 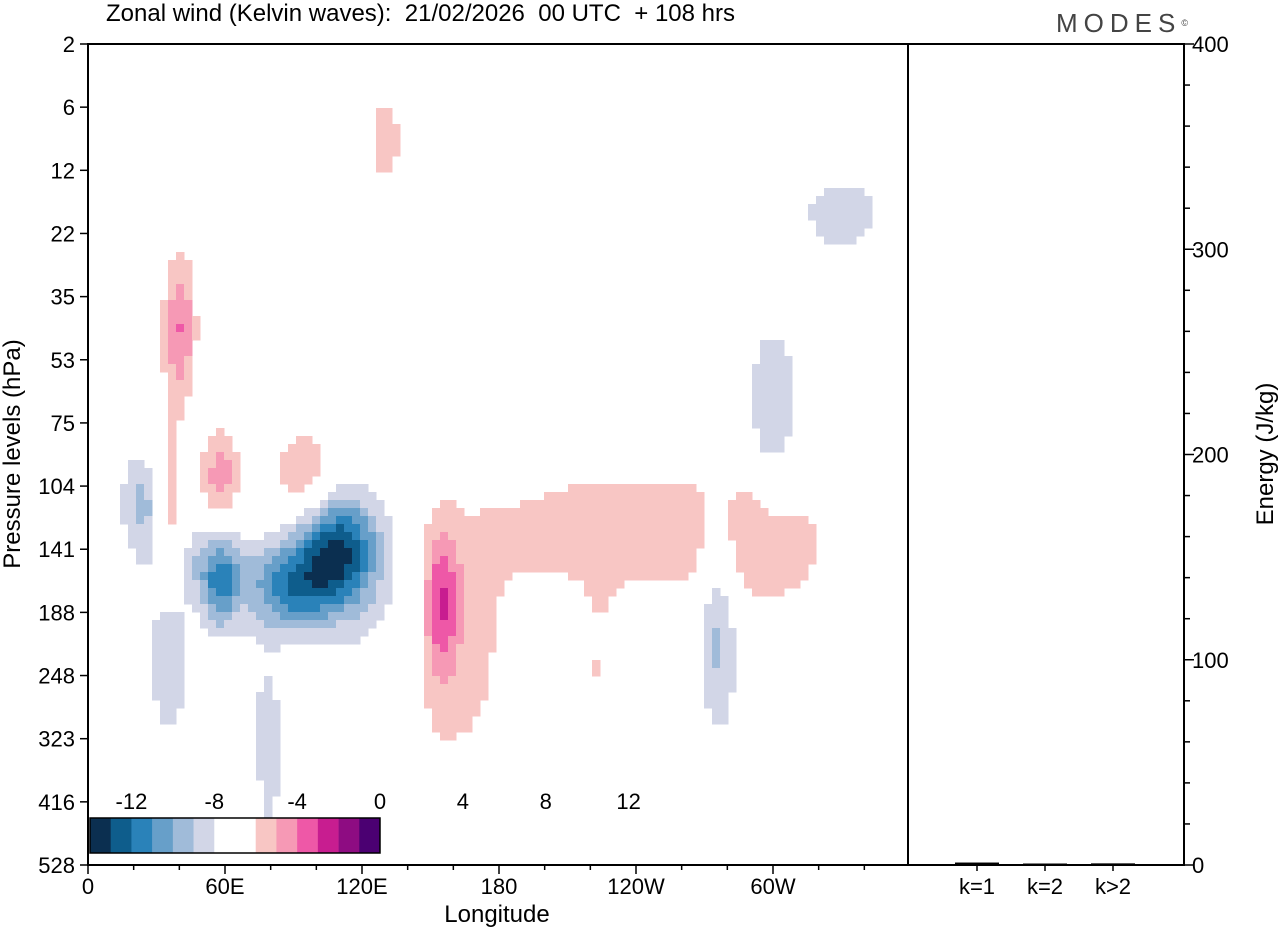 I want to click on y-tick-label: 528, so click(x=56, y=865).